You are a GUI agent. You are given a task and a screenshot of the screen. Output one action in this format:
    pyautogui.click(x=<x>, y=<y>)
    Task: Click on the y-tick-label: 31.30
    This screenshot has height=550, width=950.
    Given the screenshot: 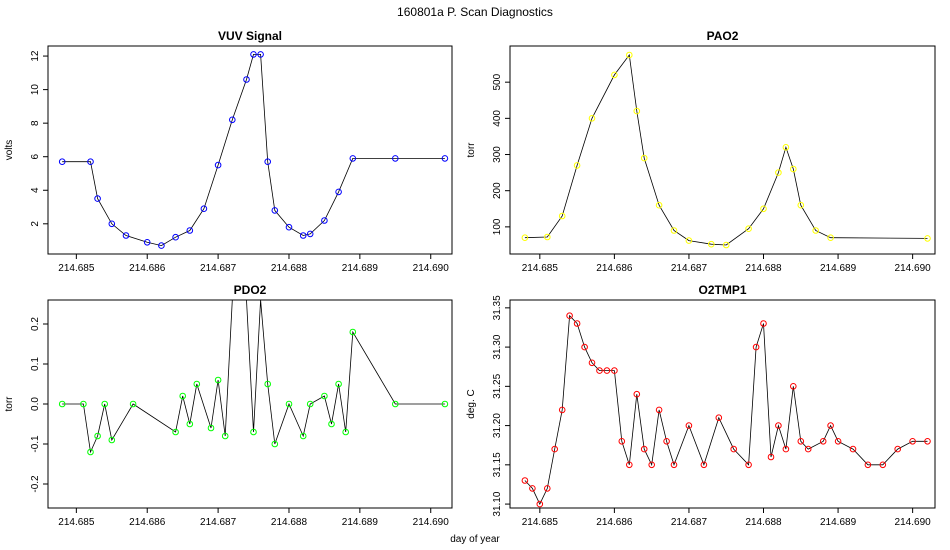 What is the action you would take?
    pyautogui.click(x=497, y=346)
    